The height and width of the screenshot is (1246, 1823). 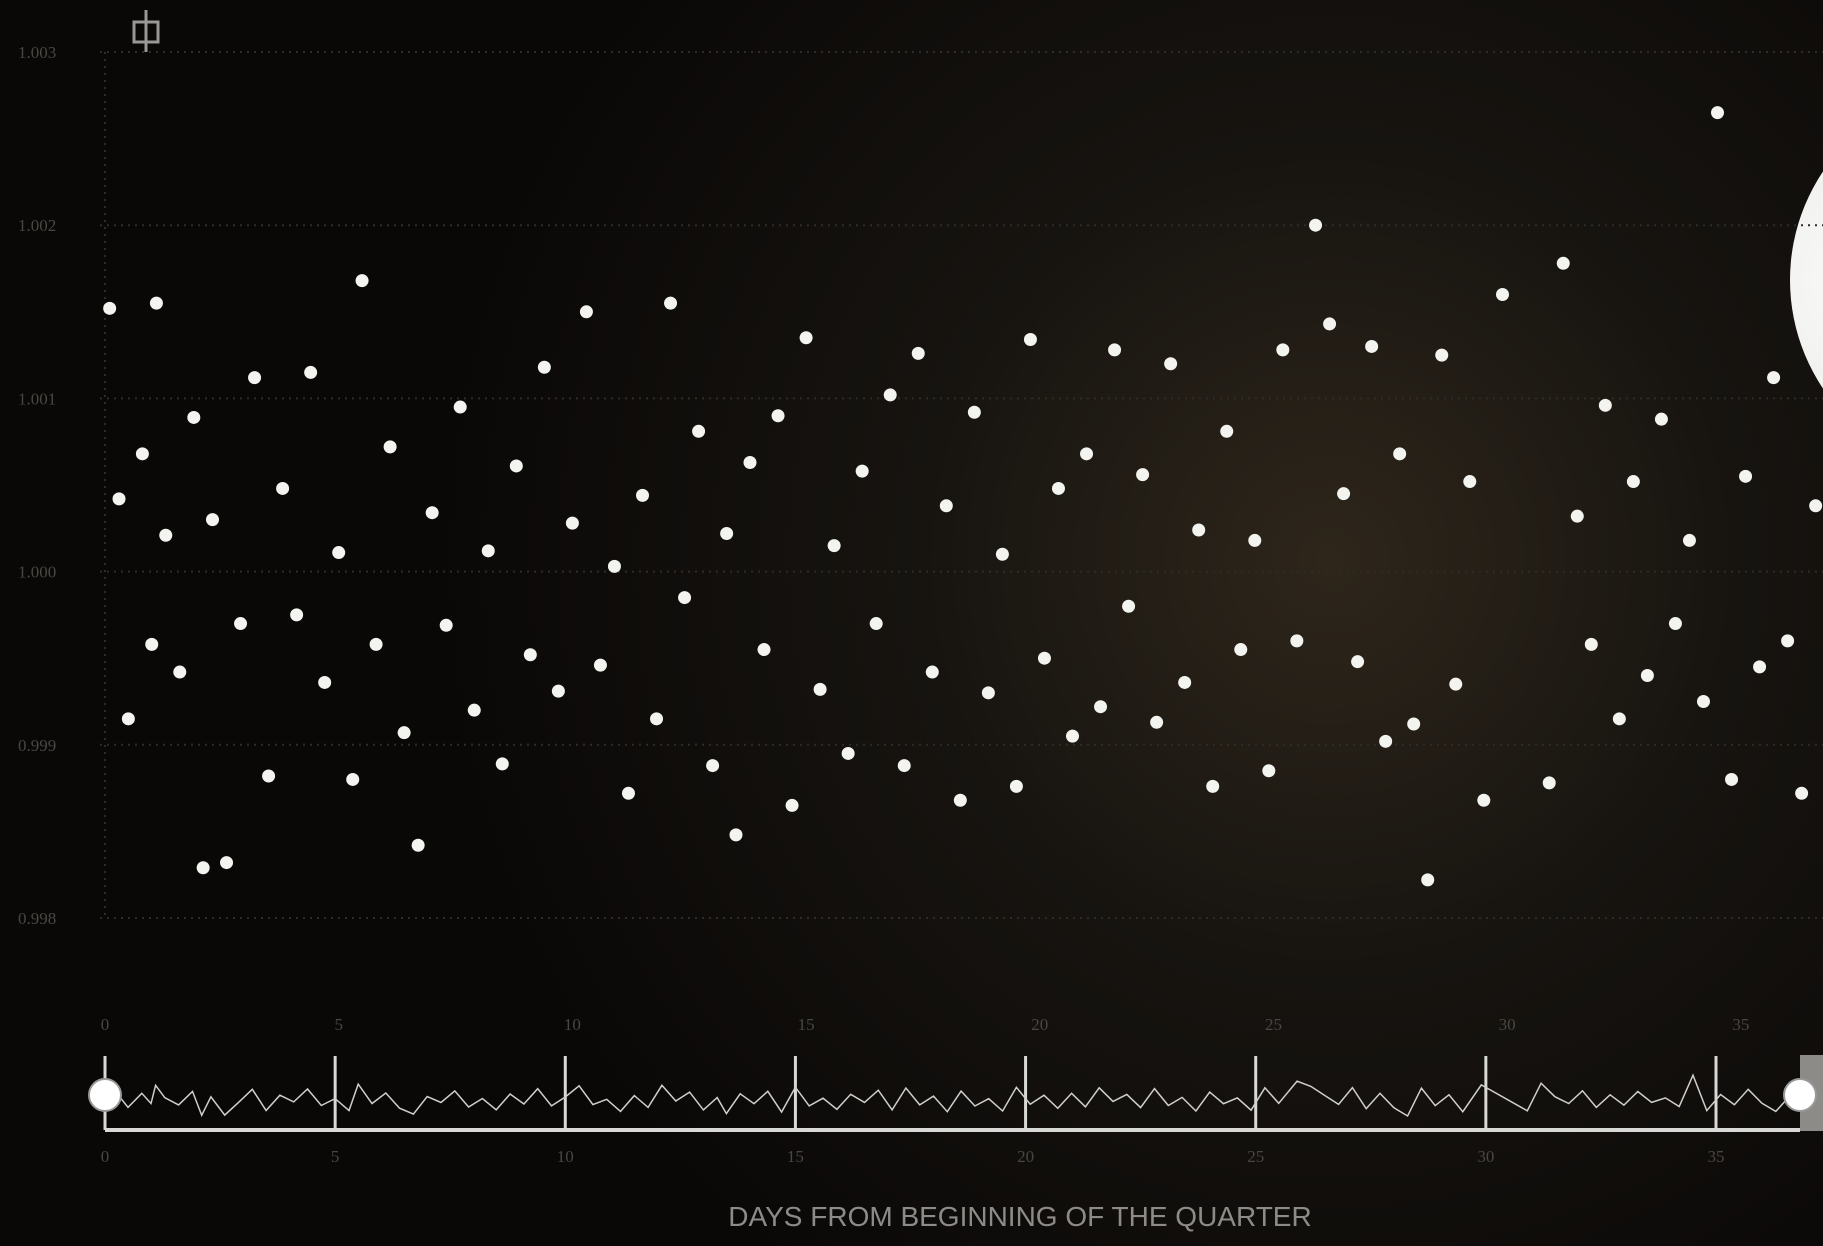 I want to click on orb-overlay, so click(x=1806, y=280).